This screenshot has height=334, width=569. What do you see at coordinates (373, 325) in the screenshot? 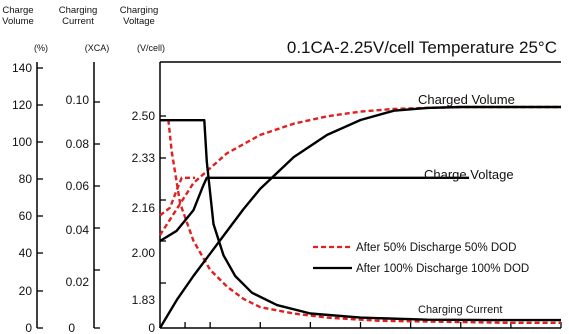
I see `x-axis-ticks` at bounding box center [373, 325].